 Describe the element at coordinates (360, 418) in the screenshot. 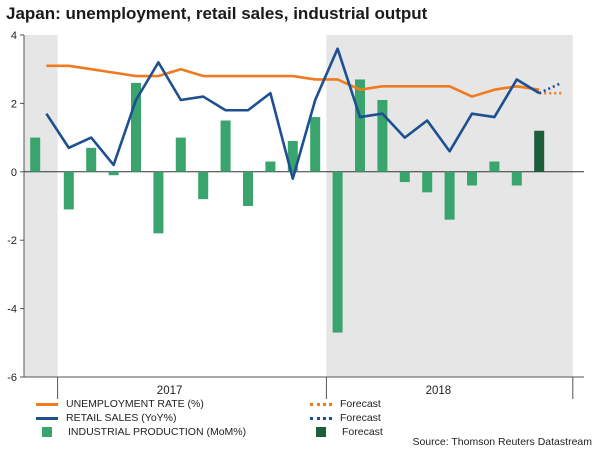

I see `legend-label-forecast-2: Forecast` at that location.